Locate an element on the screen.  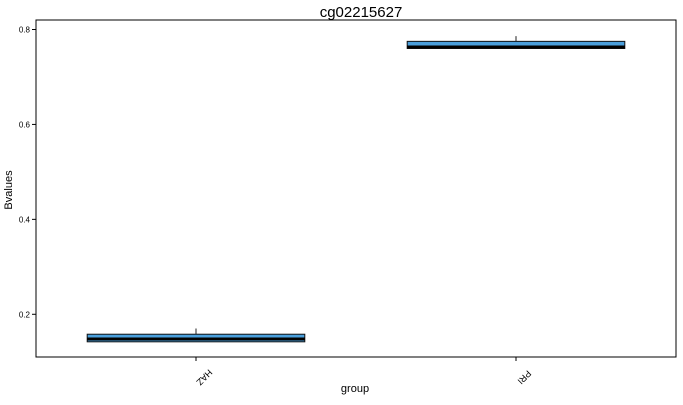
y-tick-label: 0.8 is located at coordinates (25, 29).